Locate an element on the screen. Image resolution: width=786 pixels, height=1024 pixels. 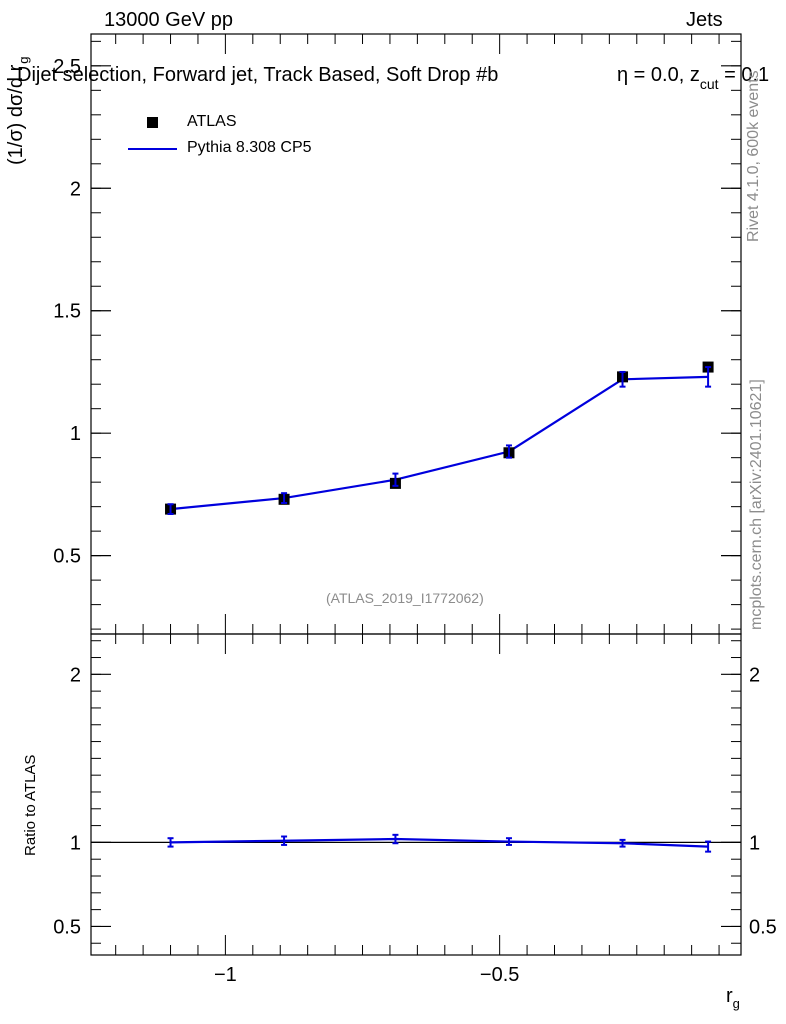
legend-pythia-line is located at coordinates (152, 149).